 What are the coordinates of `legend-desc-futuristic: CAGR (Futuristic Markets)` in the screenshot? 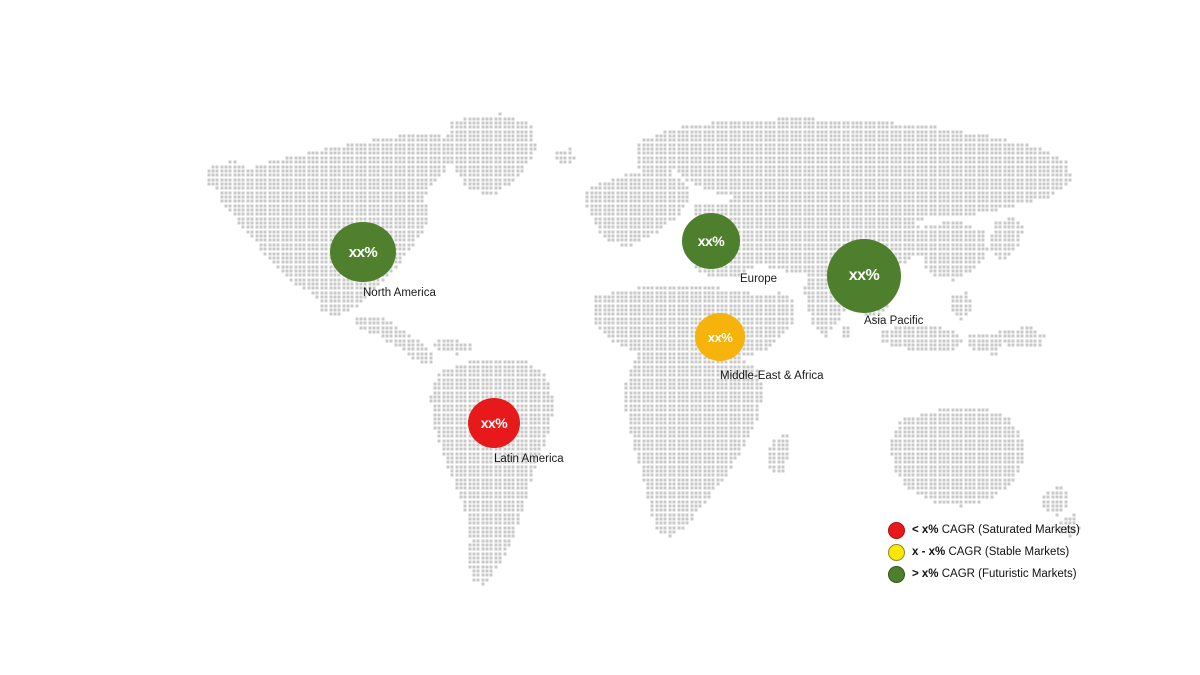 It's located at (1007, 574).